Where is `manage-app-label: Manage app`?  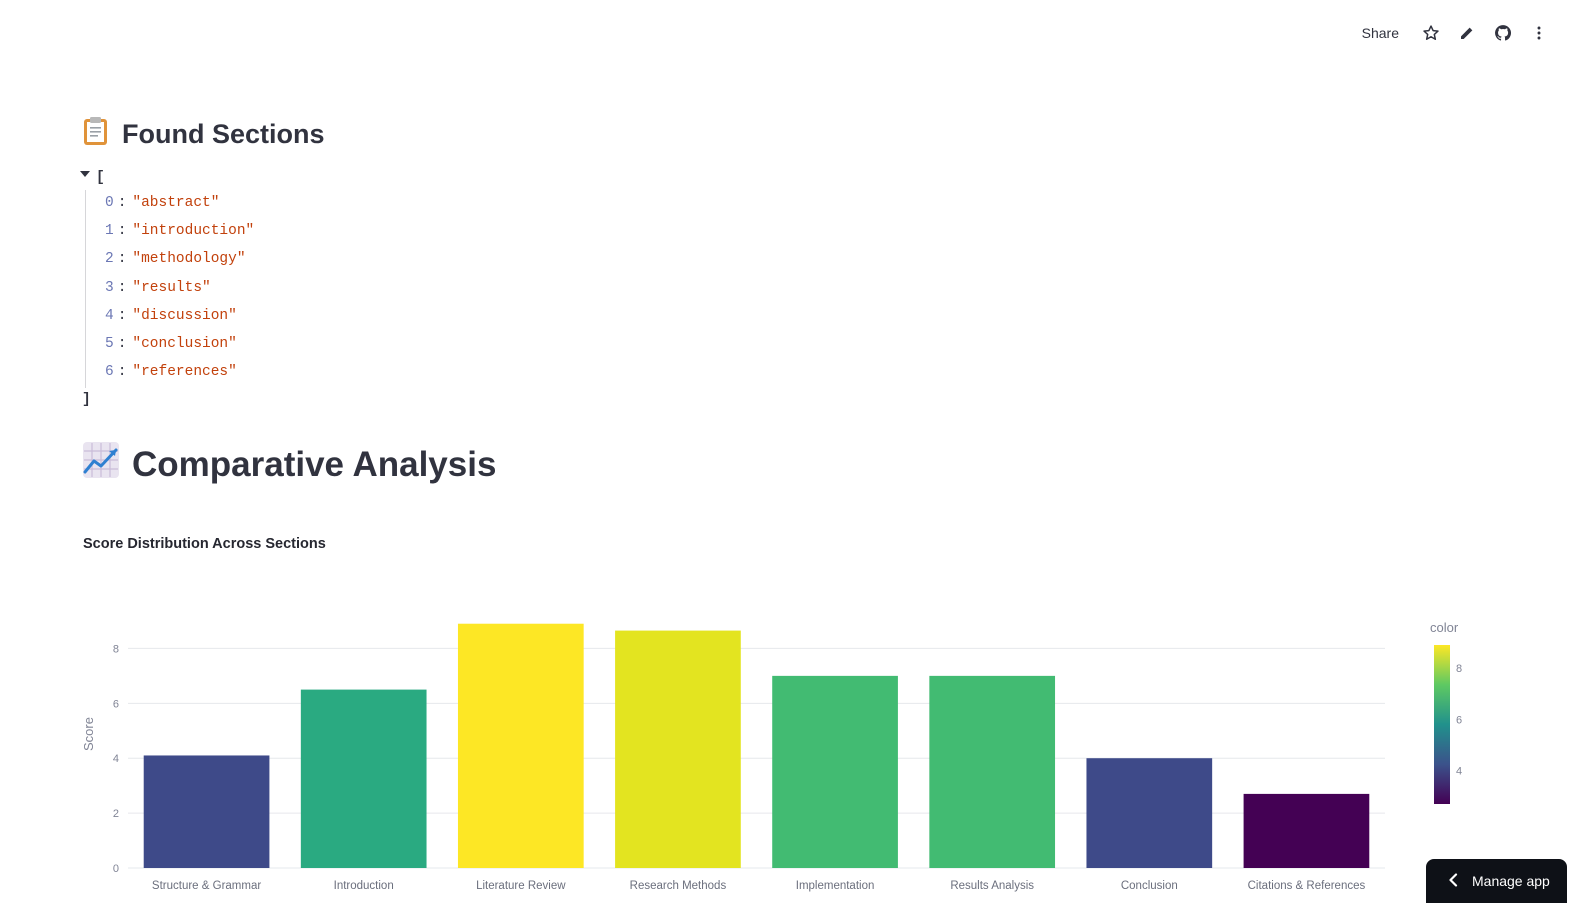 manage-app-label: Manage app is located at coordinates (1511, 881).